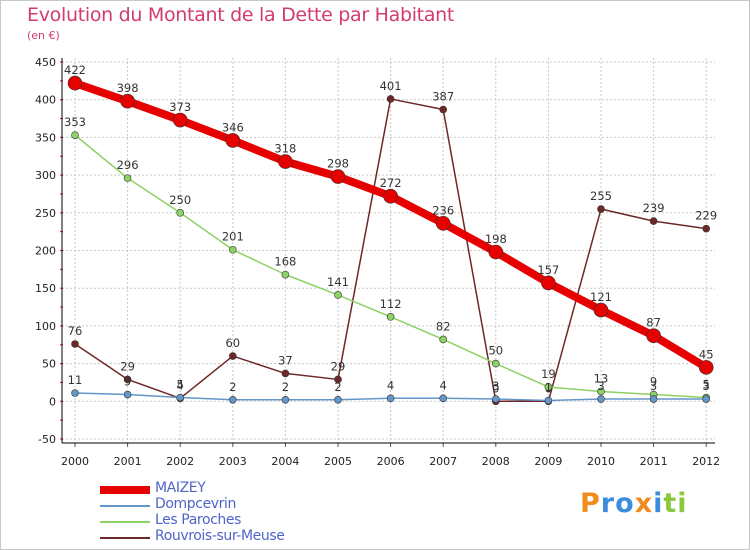  Describe the element at coordinates (233, 461) in the screenshot. I see `x-tick-label: 2003` at that location.